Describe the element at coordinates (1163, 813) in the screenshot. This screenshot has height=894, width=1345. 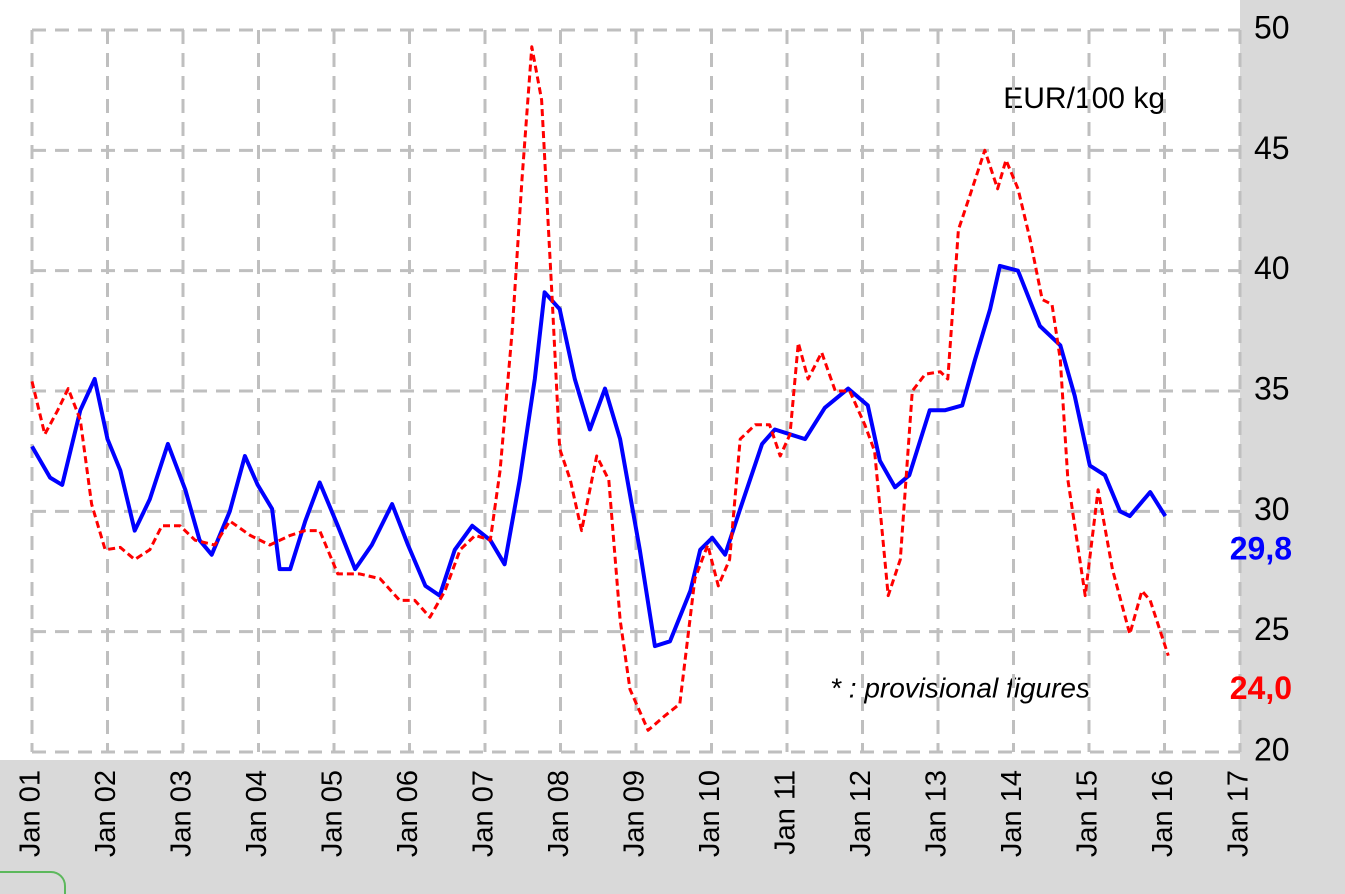
I see `x-tick-label: Jan 16` at that location.